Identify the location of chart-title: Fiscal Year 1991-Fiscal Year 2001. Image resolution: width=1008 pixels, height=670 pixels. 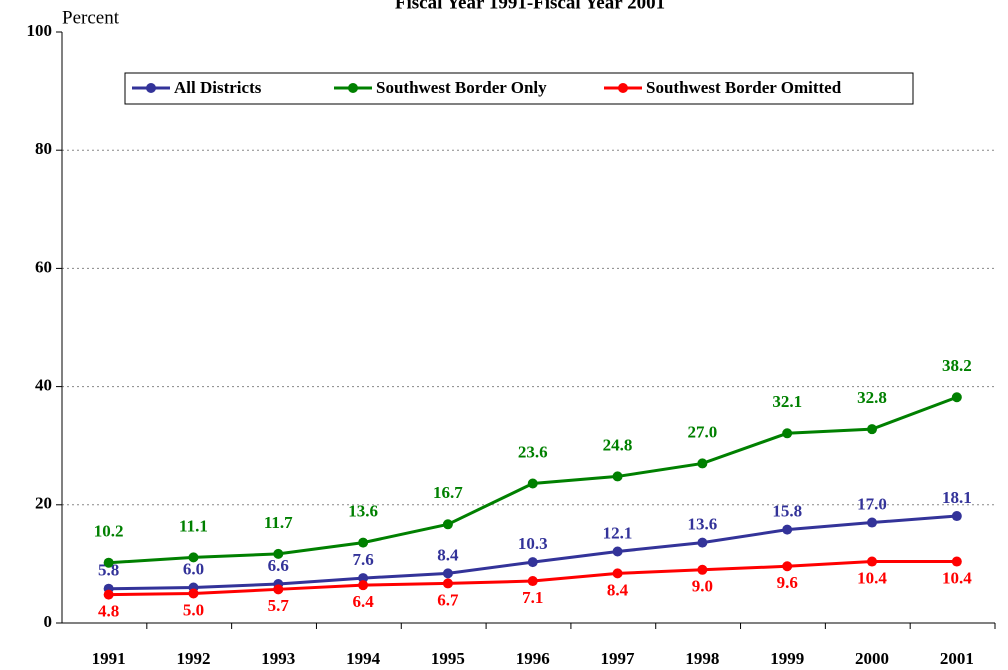
(530, 6).